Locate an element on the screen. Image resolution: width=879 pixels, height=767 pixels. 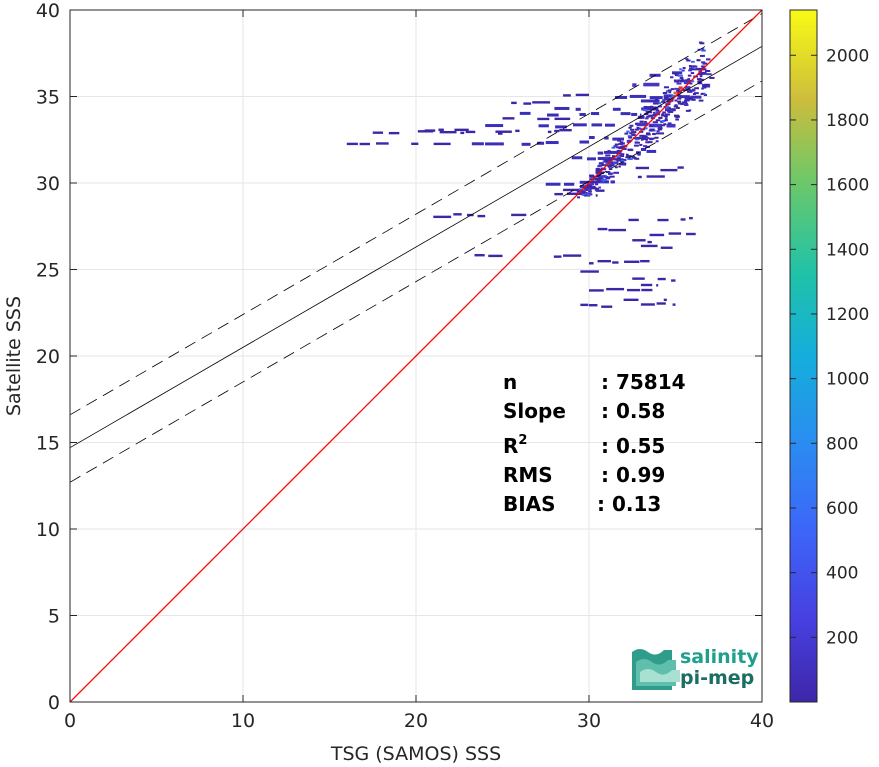
stat-value-1: : 0.58 is located at coordinates (633, 411).